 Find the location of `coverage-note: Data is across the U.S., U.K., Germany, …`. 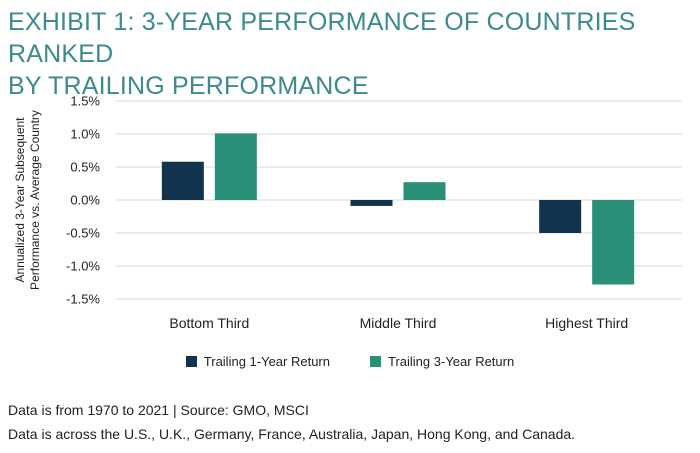

coverage-note: Data is across the U.S., U.K., Germany, … is located at coordinates (292, 434).